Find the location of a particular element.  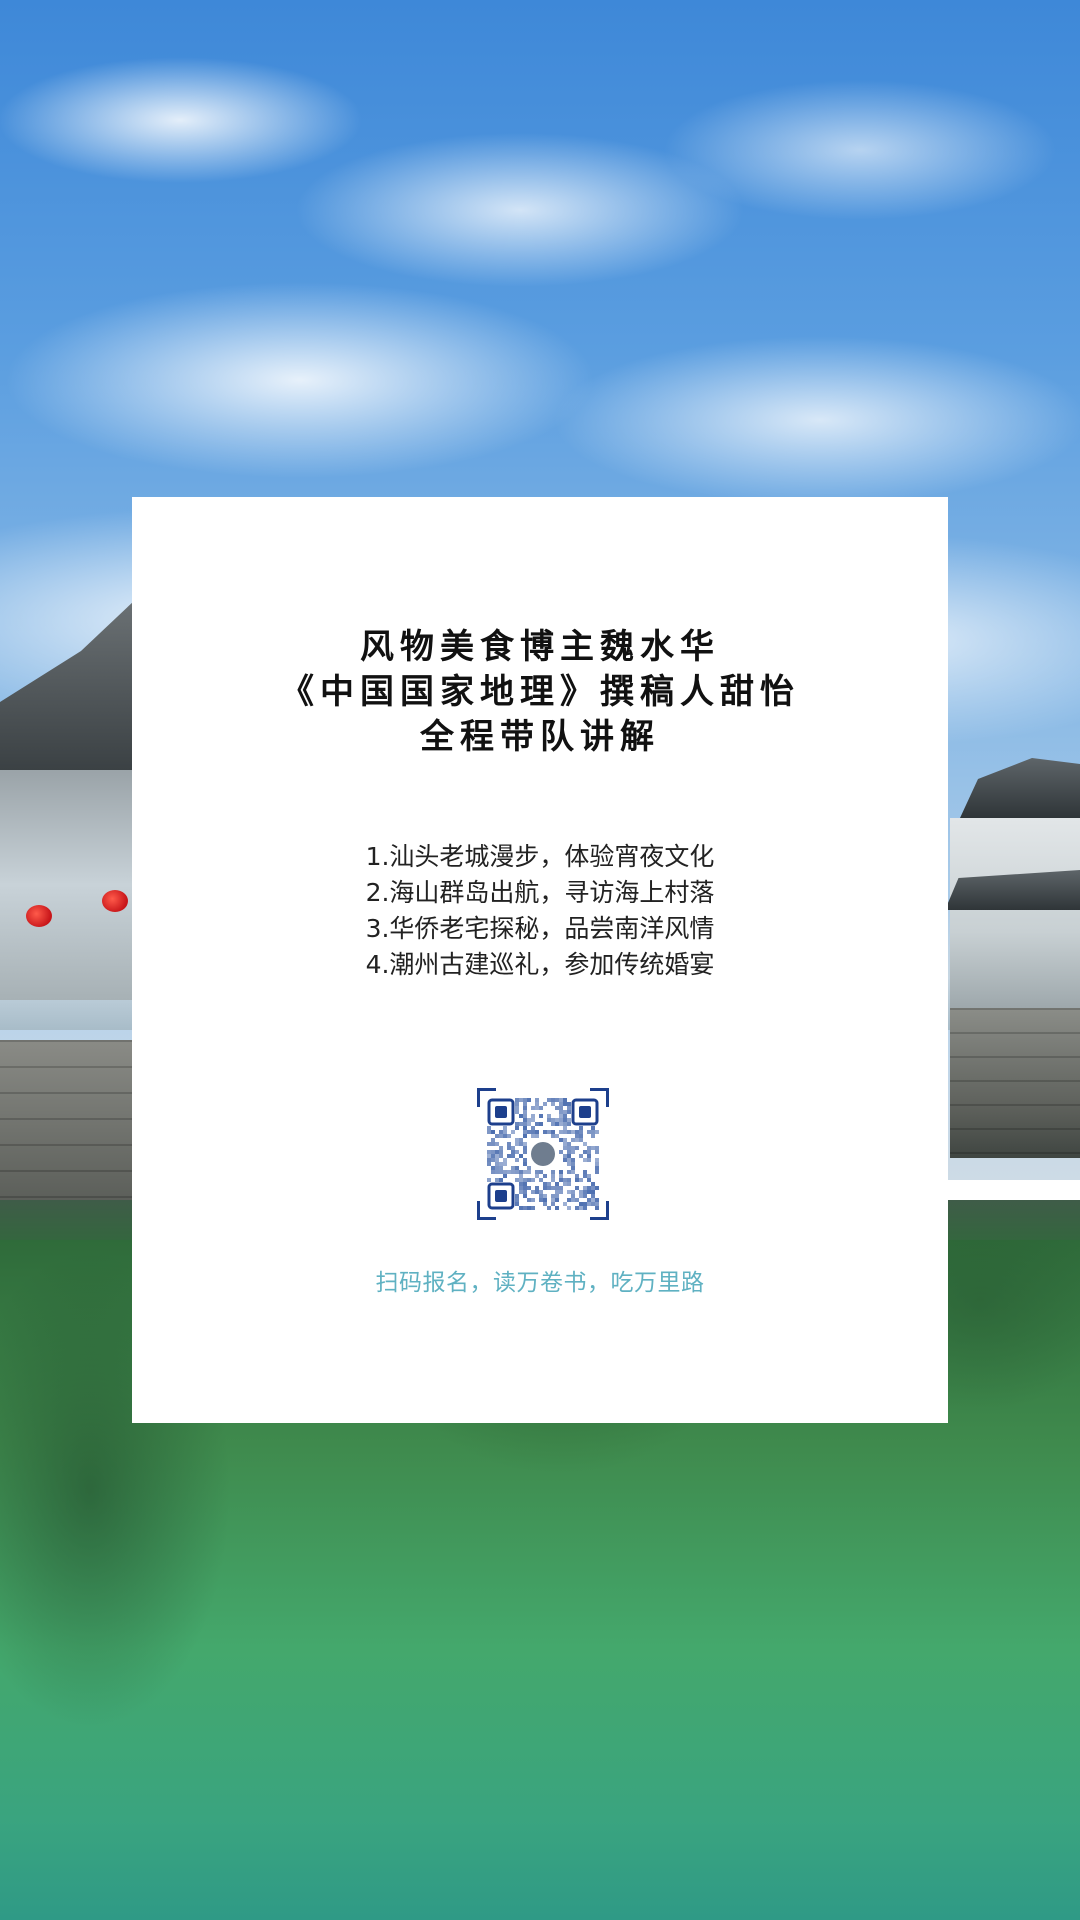

qr-code-frame is located at coordinates (543, 1154).